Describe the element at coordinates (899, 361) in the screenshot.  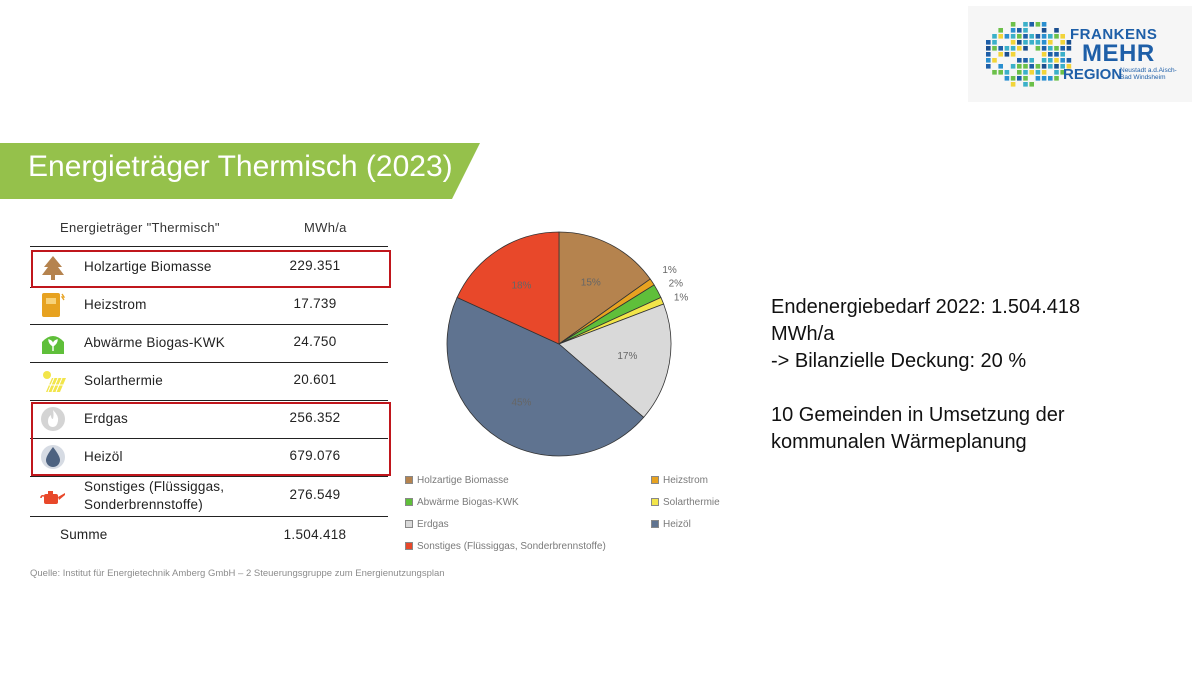
I see `summary-line: -> Bilanzielle Deckung: 20 %` at that location.